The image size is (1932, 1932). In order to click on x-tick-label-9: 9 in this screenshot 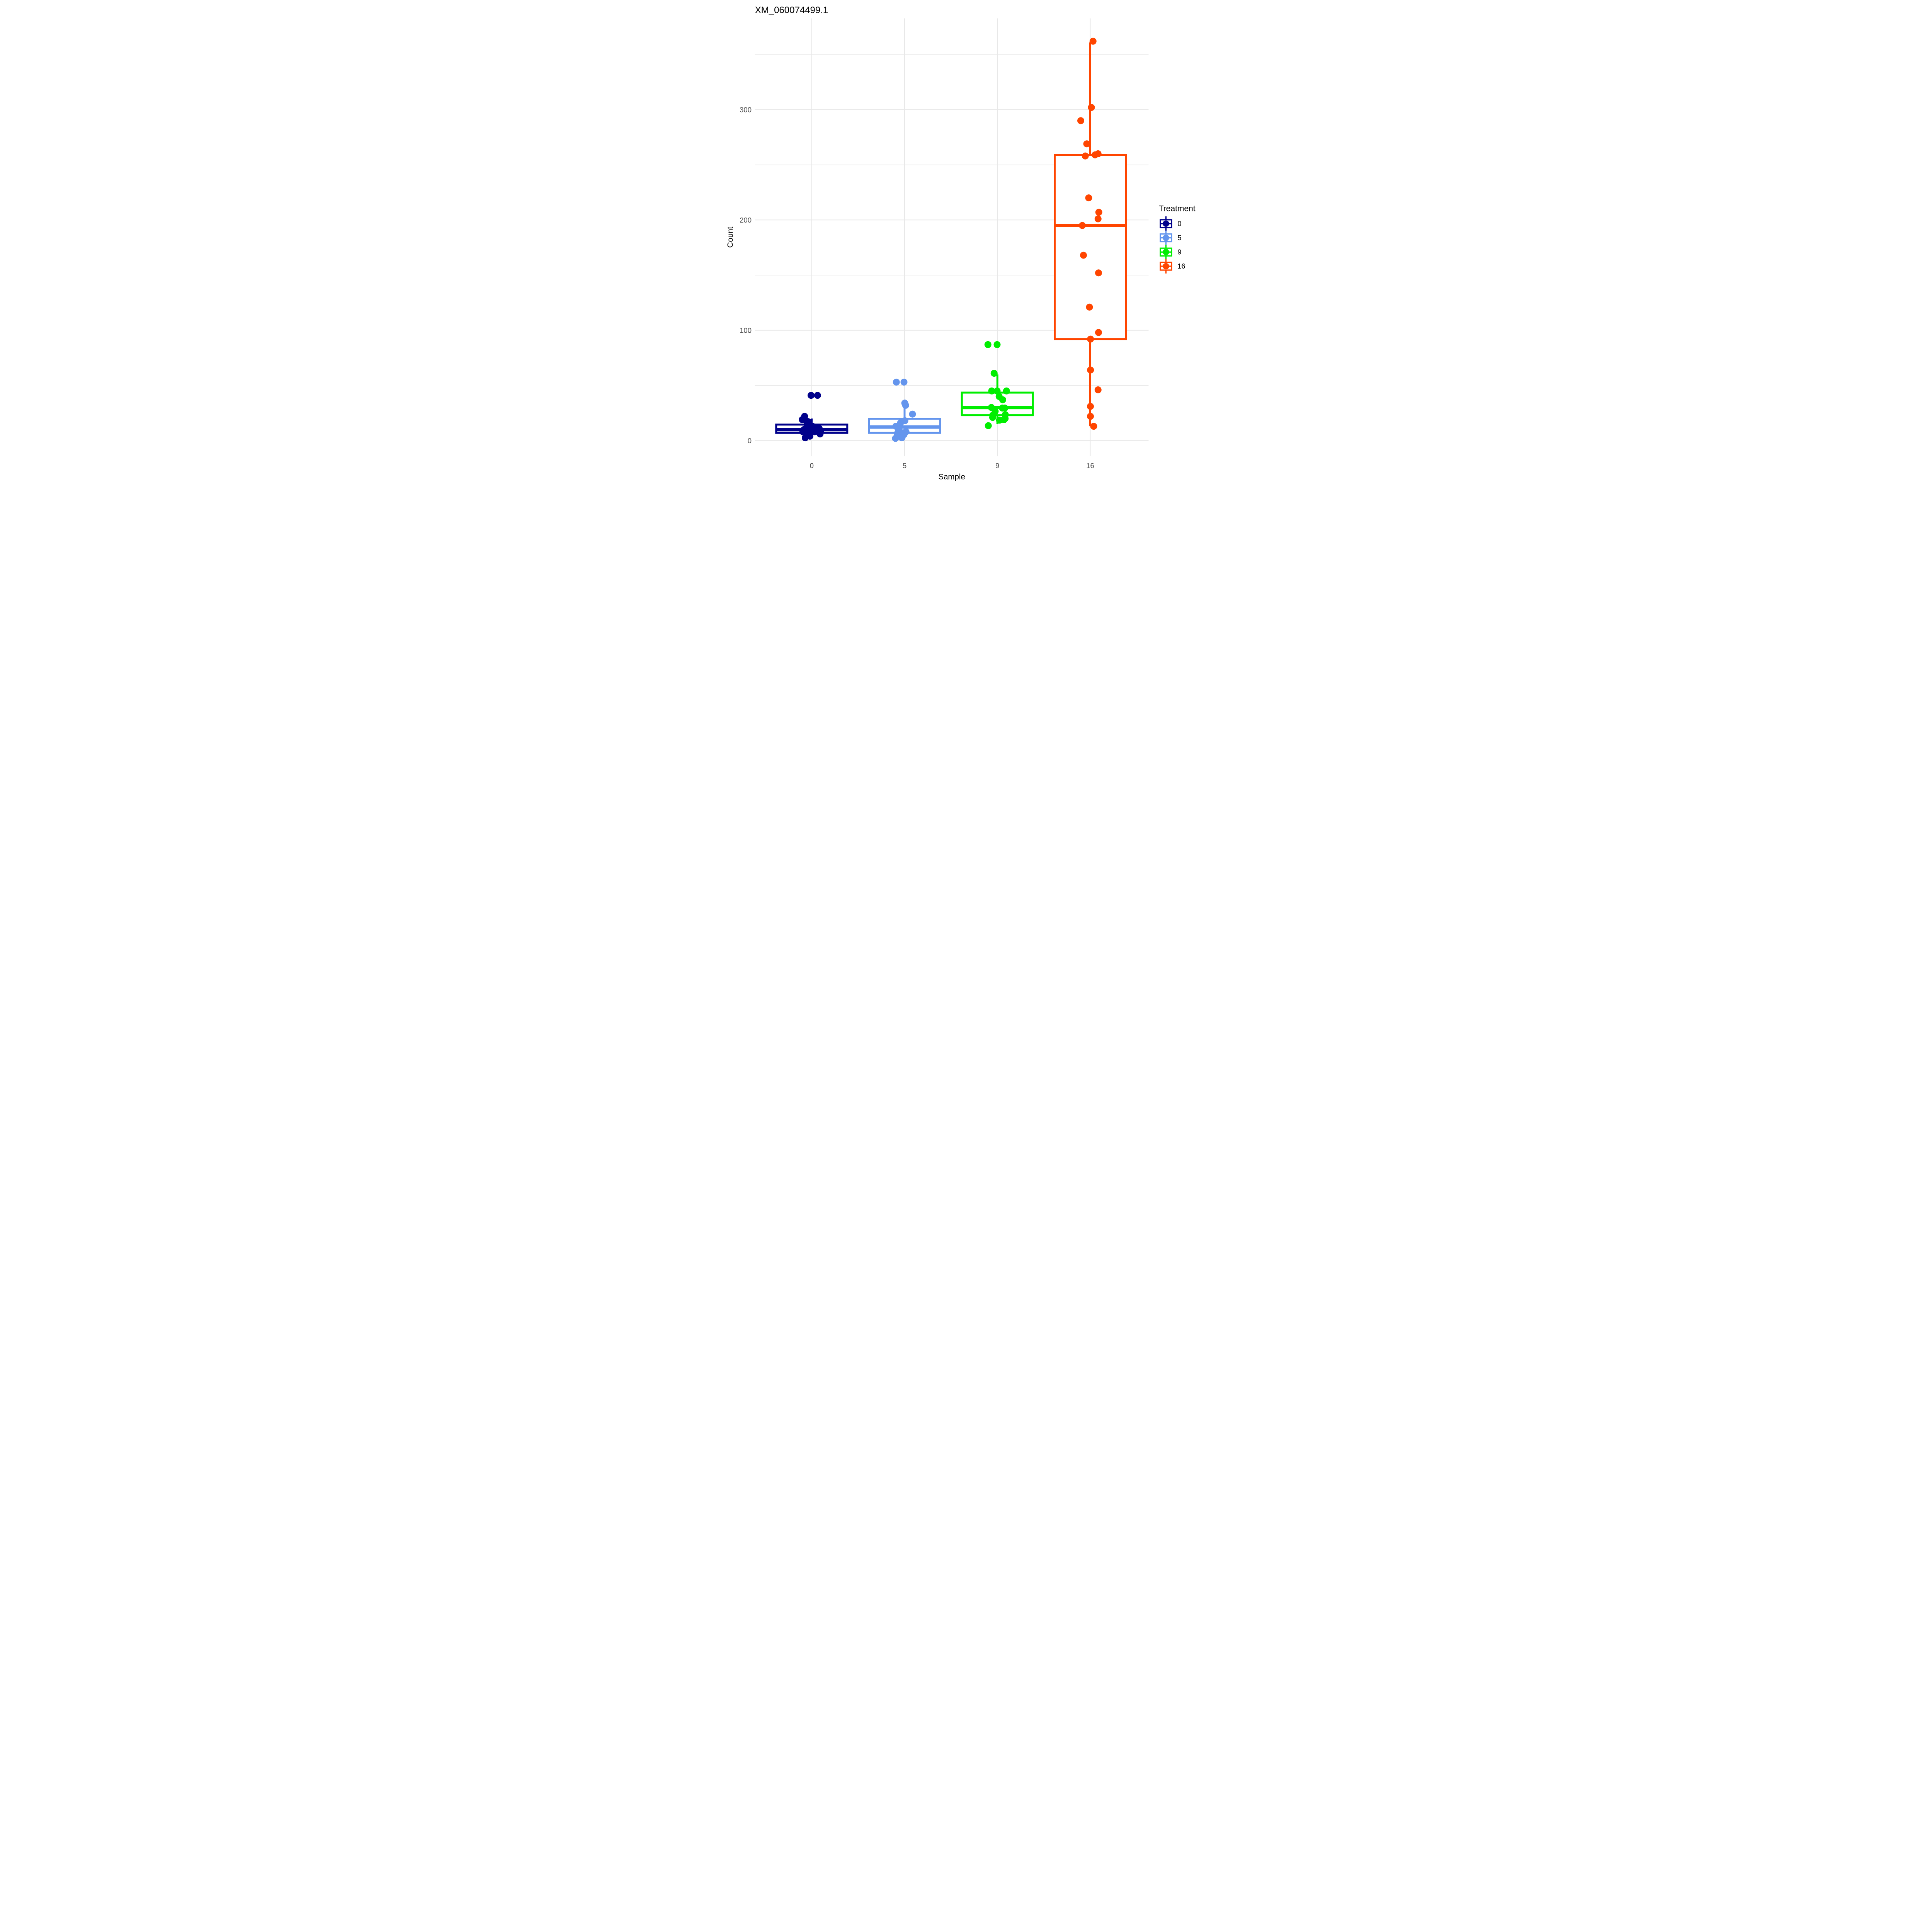, I will do `click(997, 465)`.